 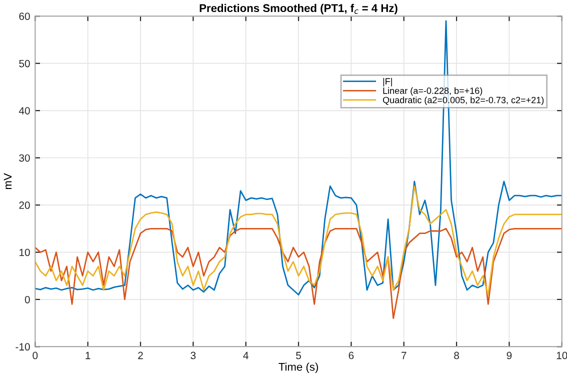 What do you see at coordinates (463, 101) in the screenshot?
I see `legend-label: Quadratic (a2=0.005, b2=-0.73, c2=+21)` at bounding box center [463, 101].